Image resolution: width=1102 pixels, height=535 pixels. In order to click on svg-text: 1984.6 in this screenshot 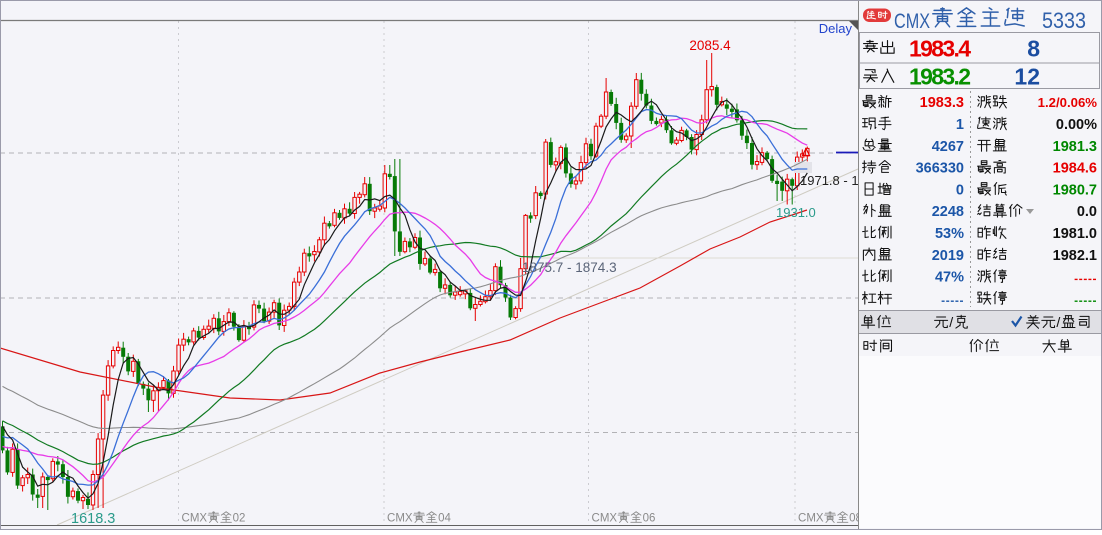, I will do `click(1075, 169)`.